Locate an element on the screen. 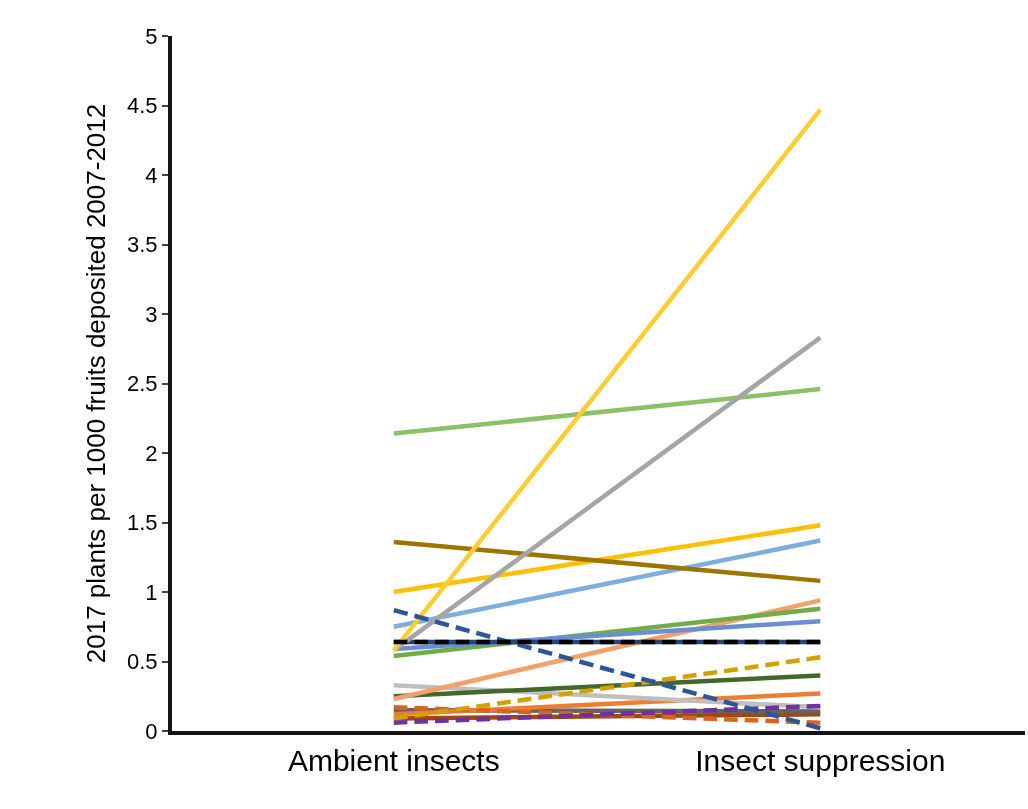 The width and height of the screenshot is (1028, 809). y-tick-label: 4.5 is located at coordinates (142, 106).